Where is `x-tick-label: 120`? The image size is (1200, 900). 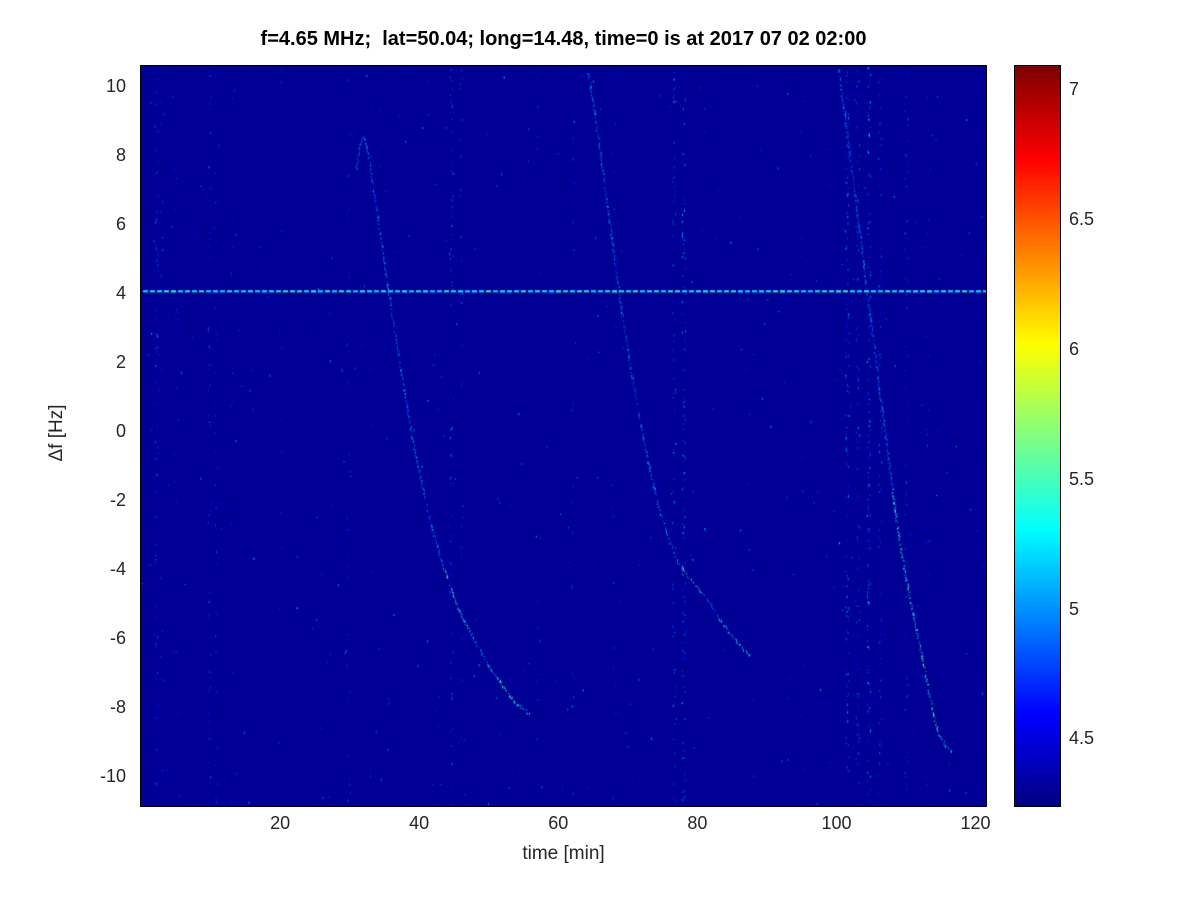 x-tick-label: 120 is located at coordinates (975, 823).